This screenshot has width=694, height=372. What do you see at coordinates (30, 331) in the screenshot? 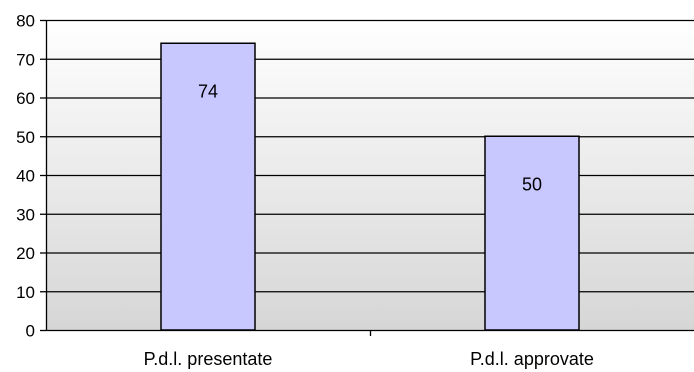
I see `y-tick-label-0: 0` at bounding box center [30, 331].